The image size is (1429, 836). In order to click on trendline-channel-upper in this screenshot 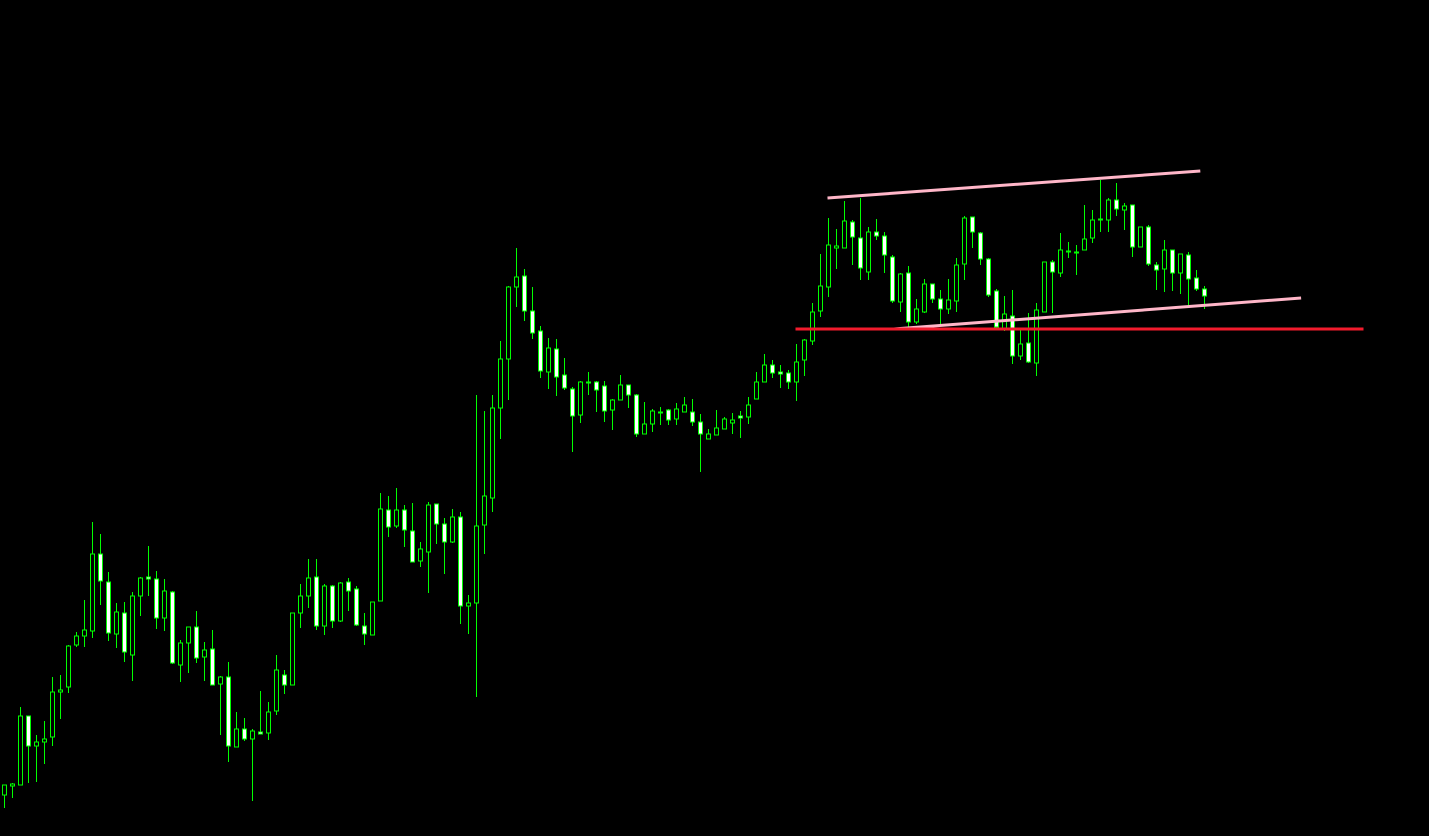, I will do `click(1014, 184)`.